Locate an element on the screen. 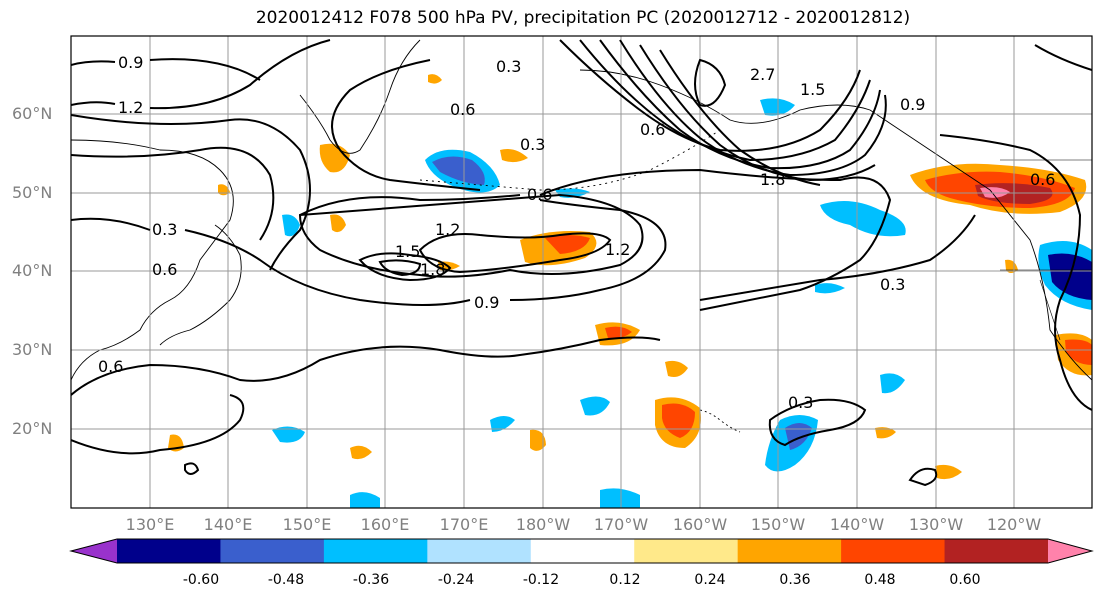 This screenshot has height=601, width=1105. colorbar-tick-label: -0.24 is located at coordinates (456, 580).